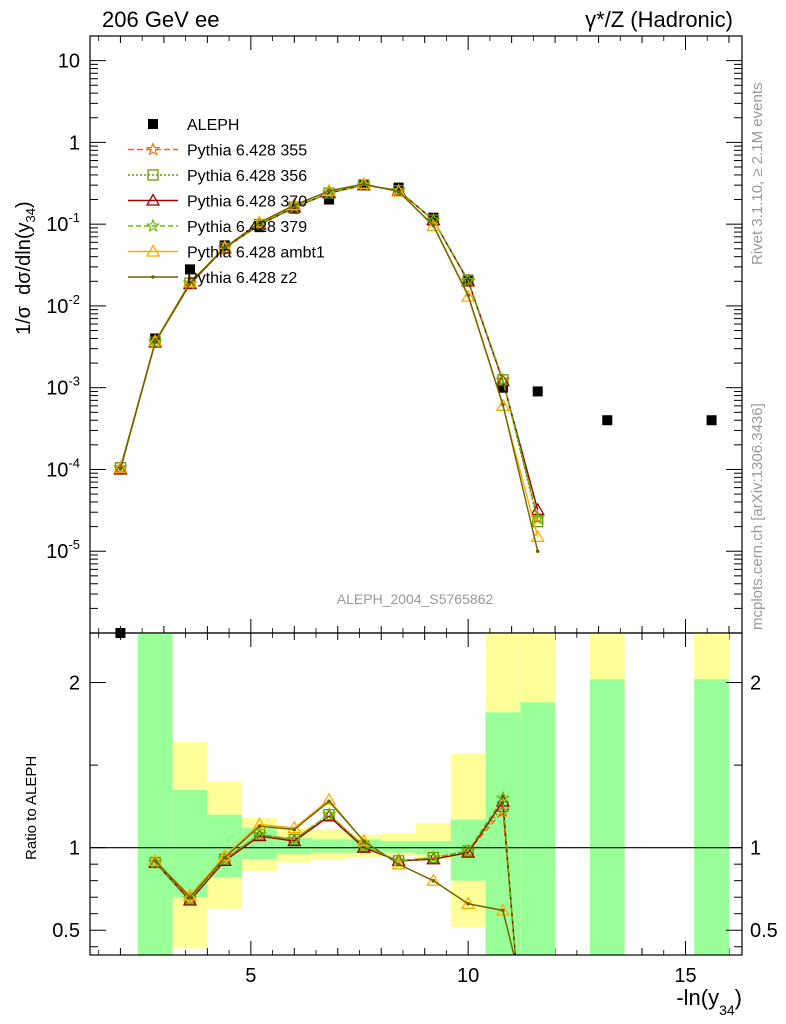 The image size is (786, 1024). What do you see at coordinates (63, 550) in the screenshot?
I see `y-tick-label: 10⁻⁵` at bounding box center [63, 550].